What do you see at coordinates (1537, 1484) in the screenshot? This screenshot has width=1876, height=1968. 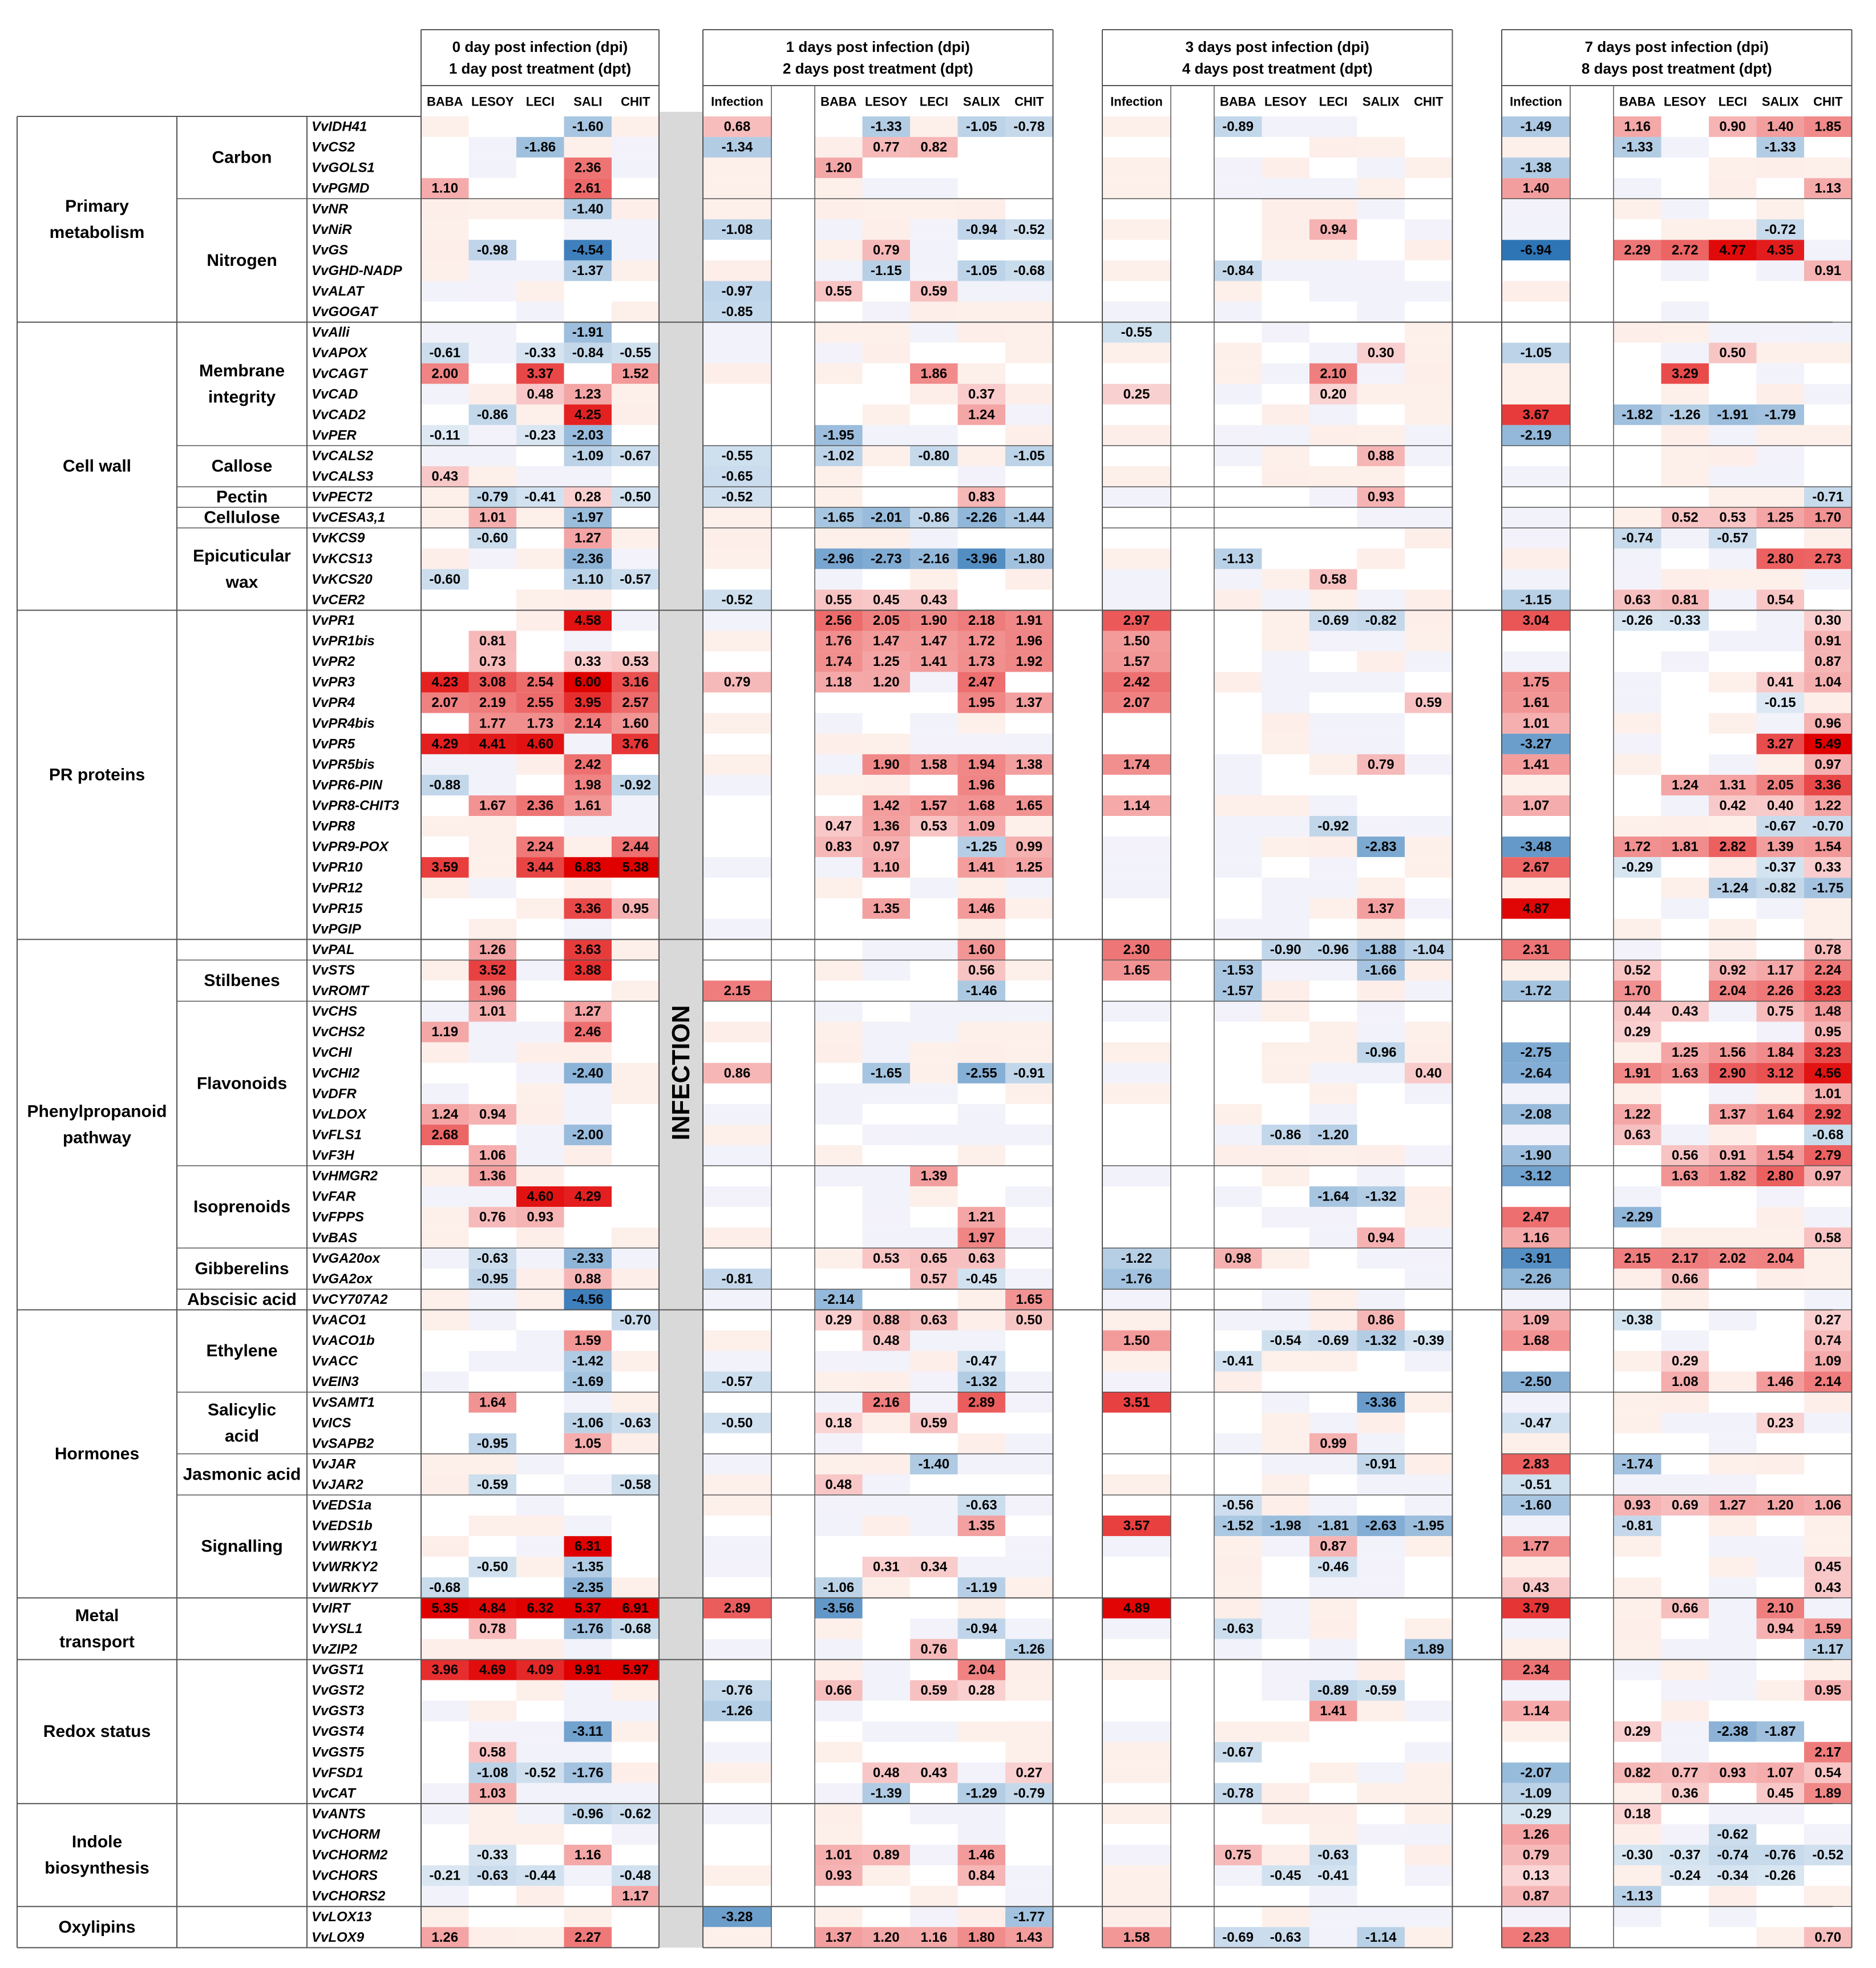 I see `infection-value: -0.51` at bounding box center [1537, 1484].